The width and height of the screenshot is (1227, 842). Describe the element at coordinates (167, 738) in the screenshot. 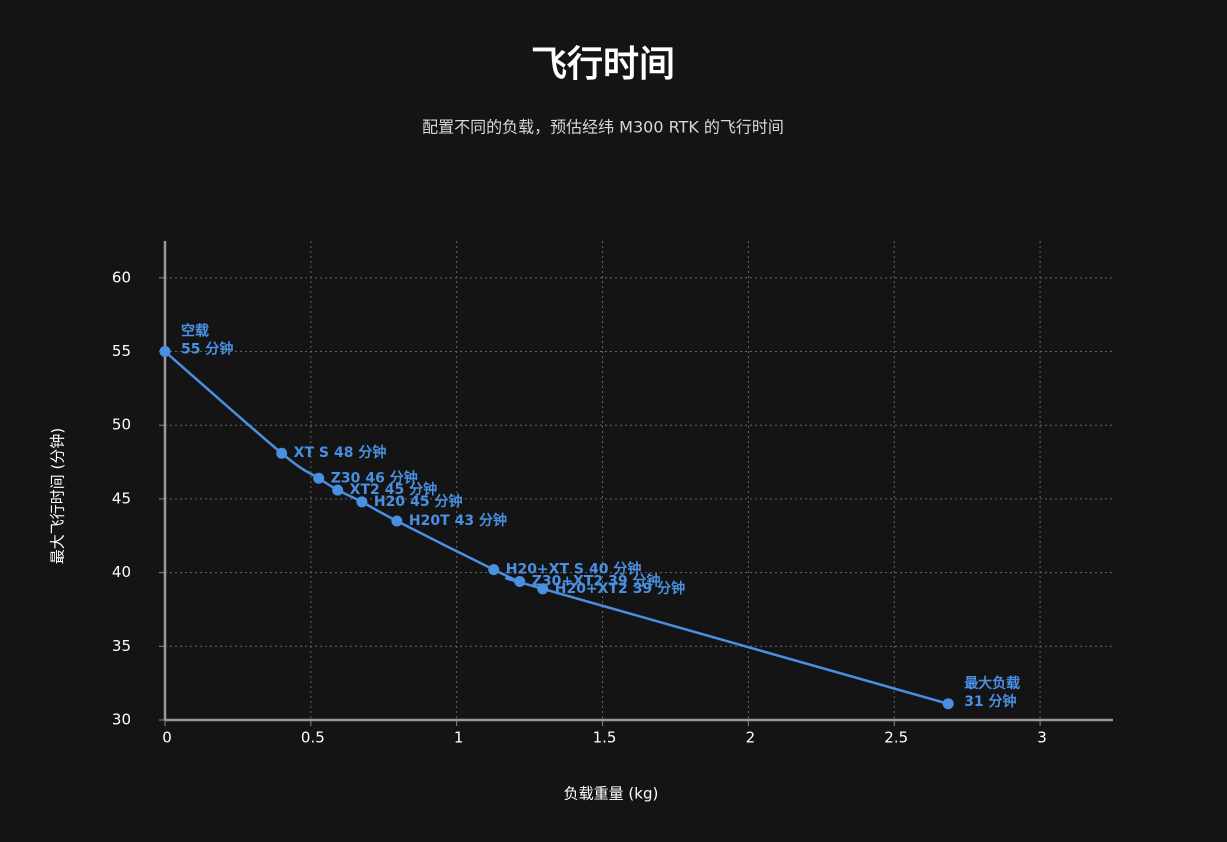

I see `x-tick-label: 0` at that location.